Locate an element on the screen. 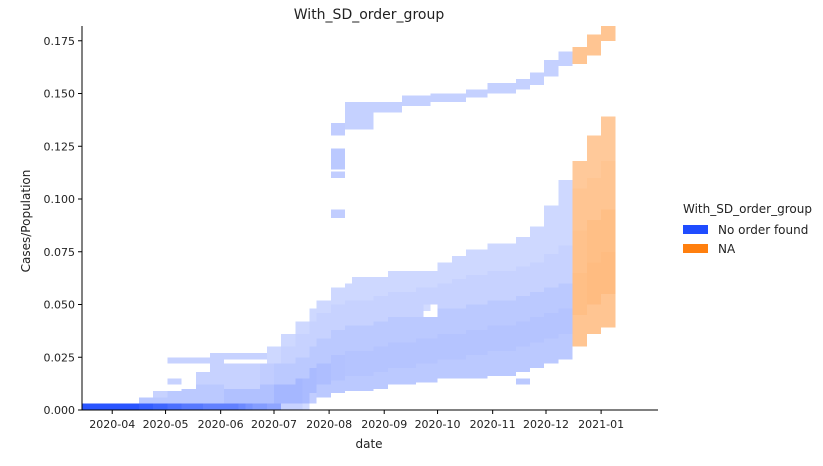  legend: With_SD_order_group No order found NA is located at coordinates (747, 230).